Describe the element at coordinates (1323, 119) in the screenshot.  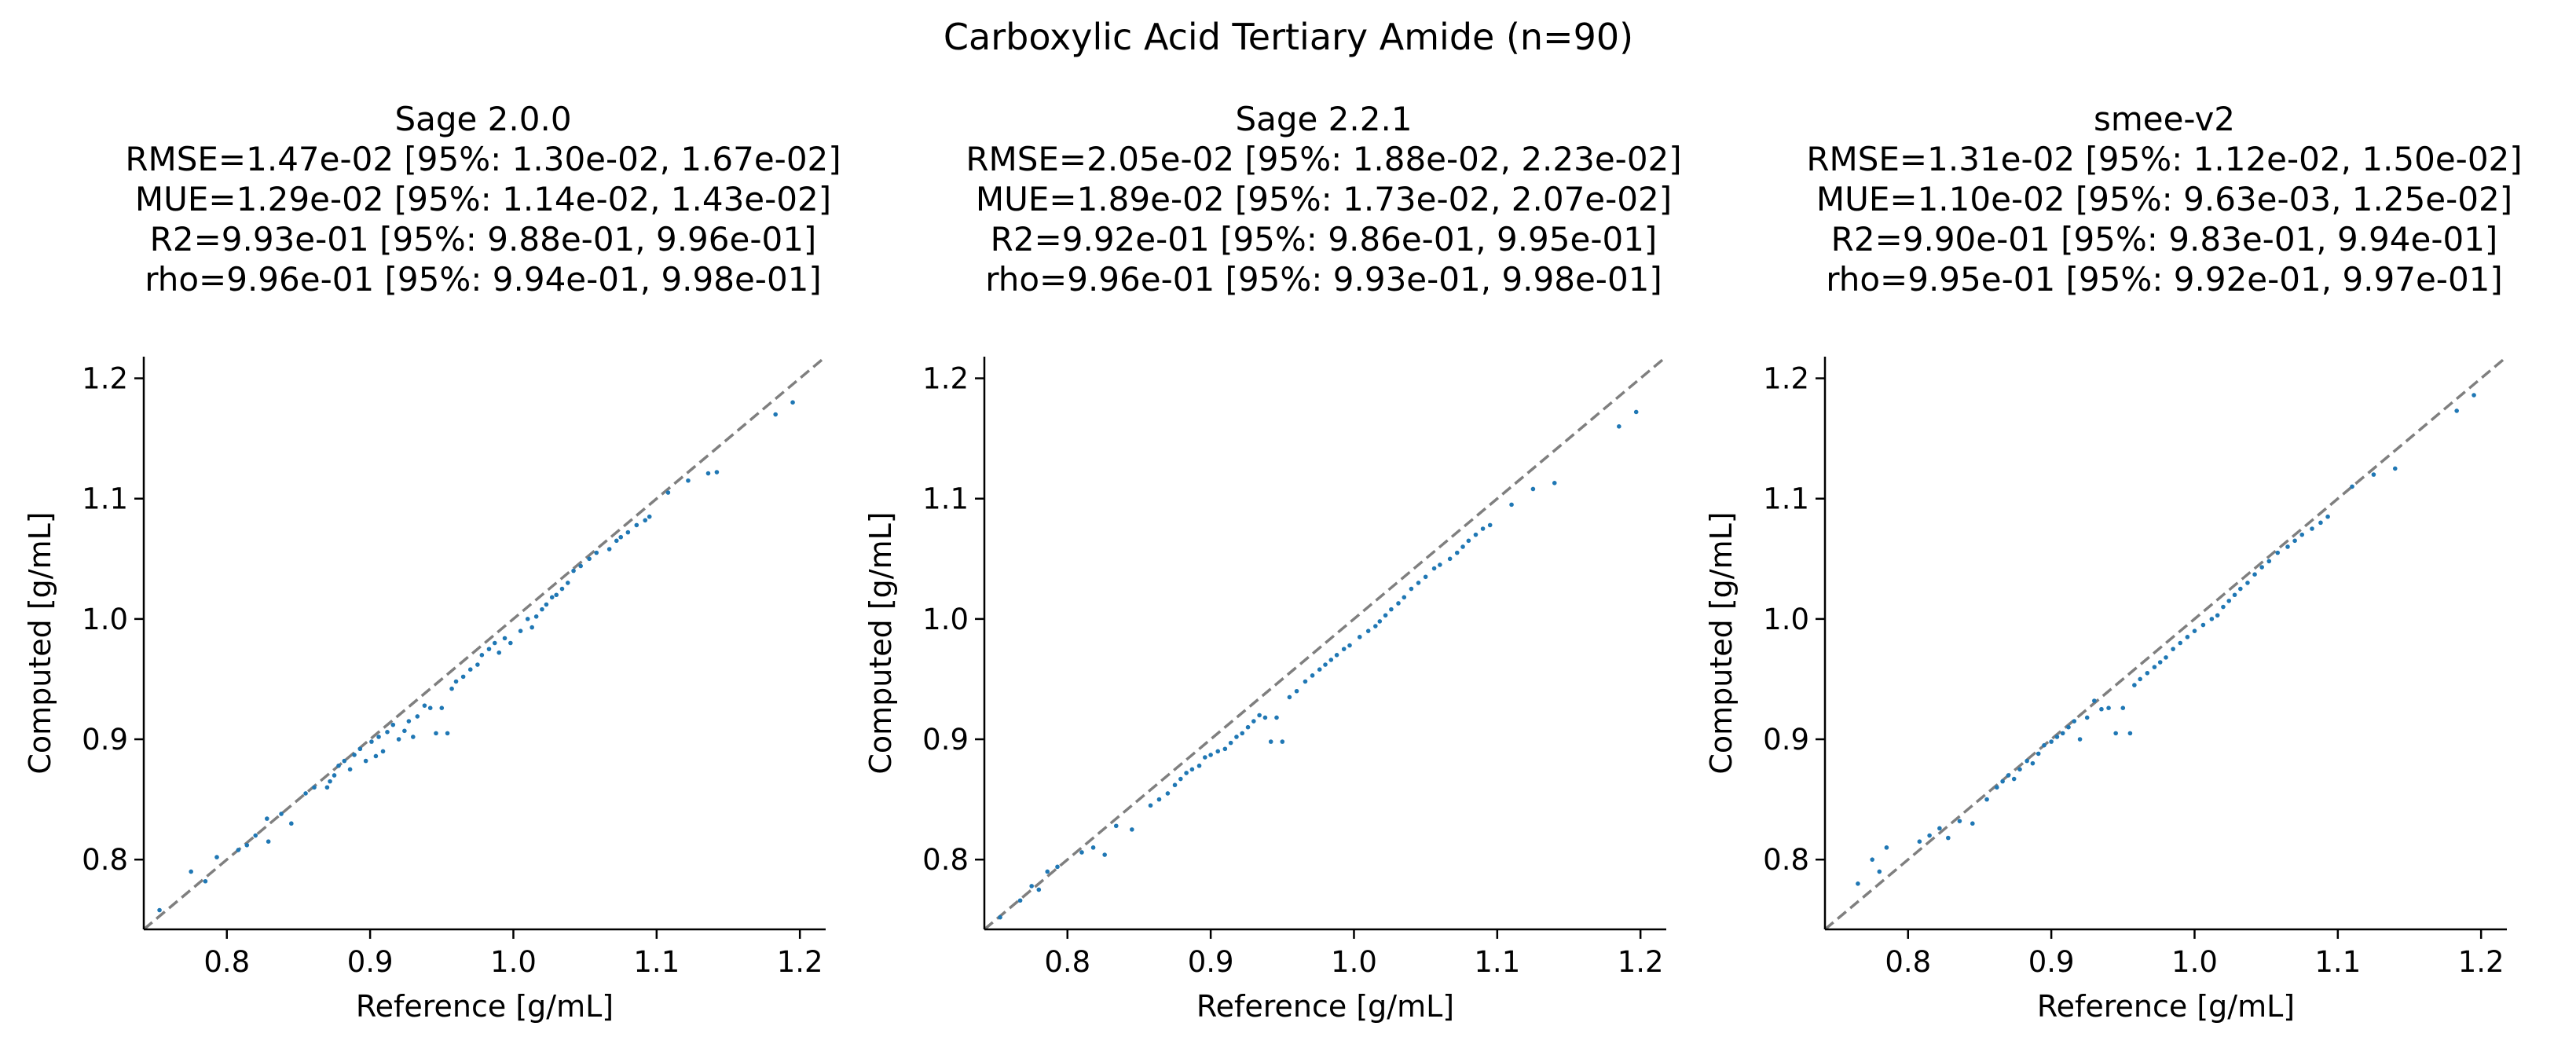
I see `chart-title-line: Sage 2.2.1` at that location.